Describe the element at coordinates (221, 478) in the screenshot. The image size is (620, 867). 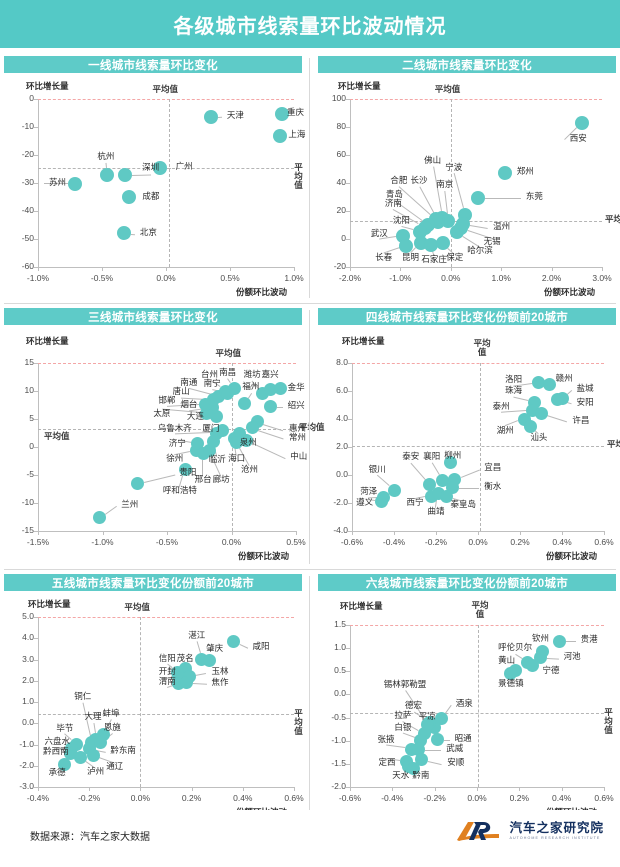
I see `data-point-label: 廊坊` at that location.